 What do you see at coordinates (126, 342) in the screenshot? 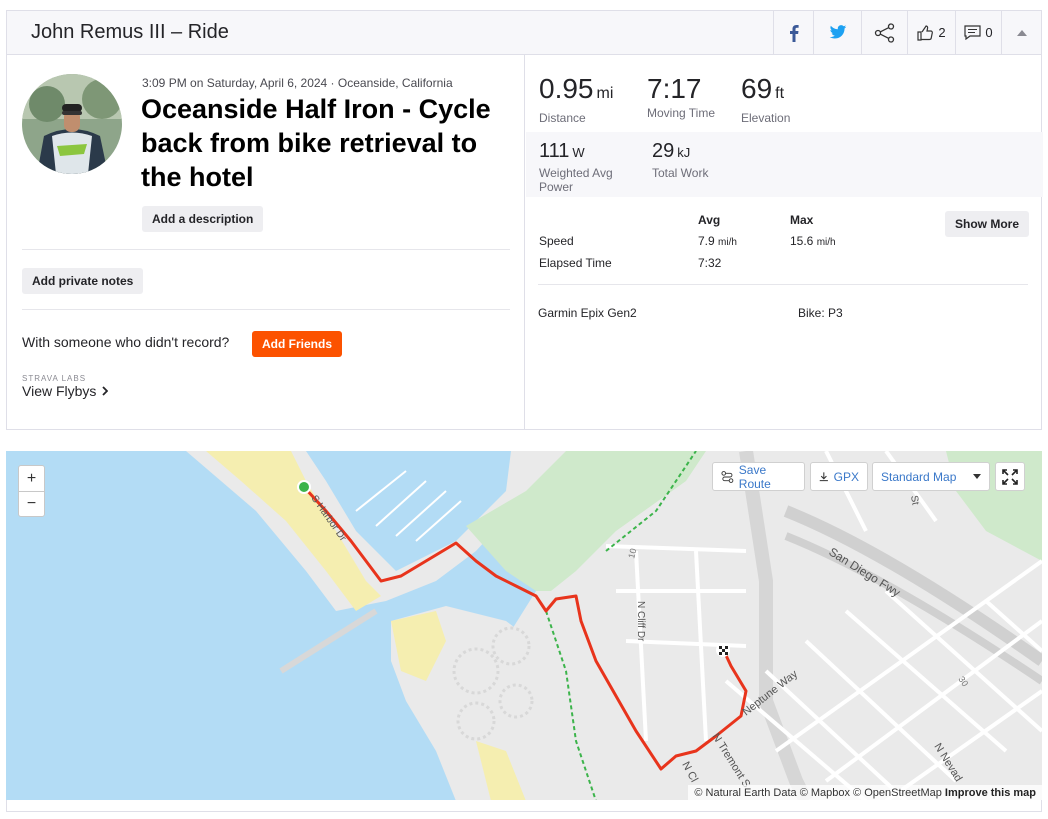
I see `with-someone-text: With someone who didn't record?` at bounding box center [126, 342].